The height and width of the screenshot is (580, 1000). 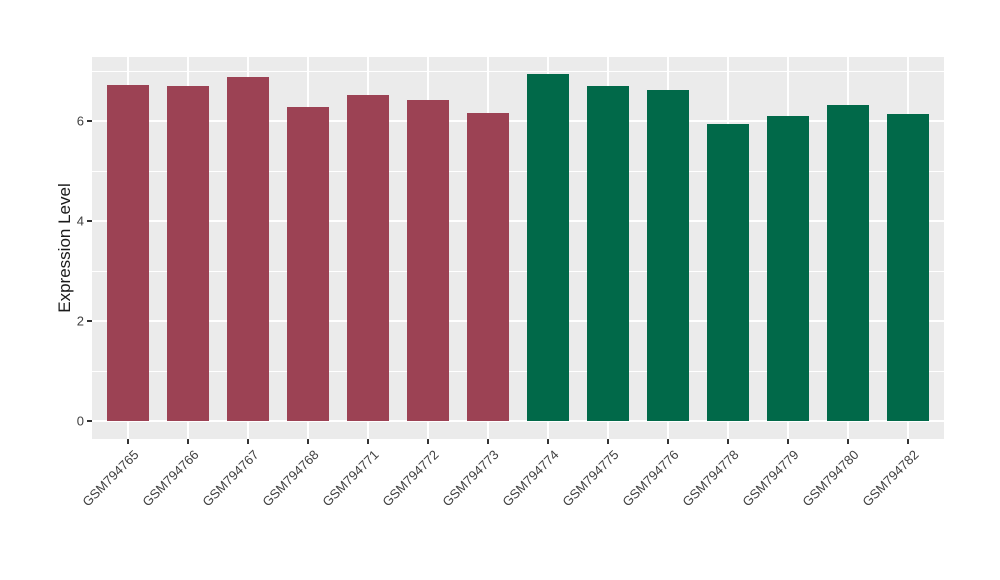 I want to click on x-tick-label: GSM794778, so click(x=710, y=478).